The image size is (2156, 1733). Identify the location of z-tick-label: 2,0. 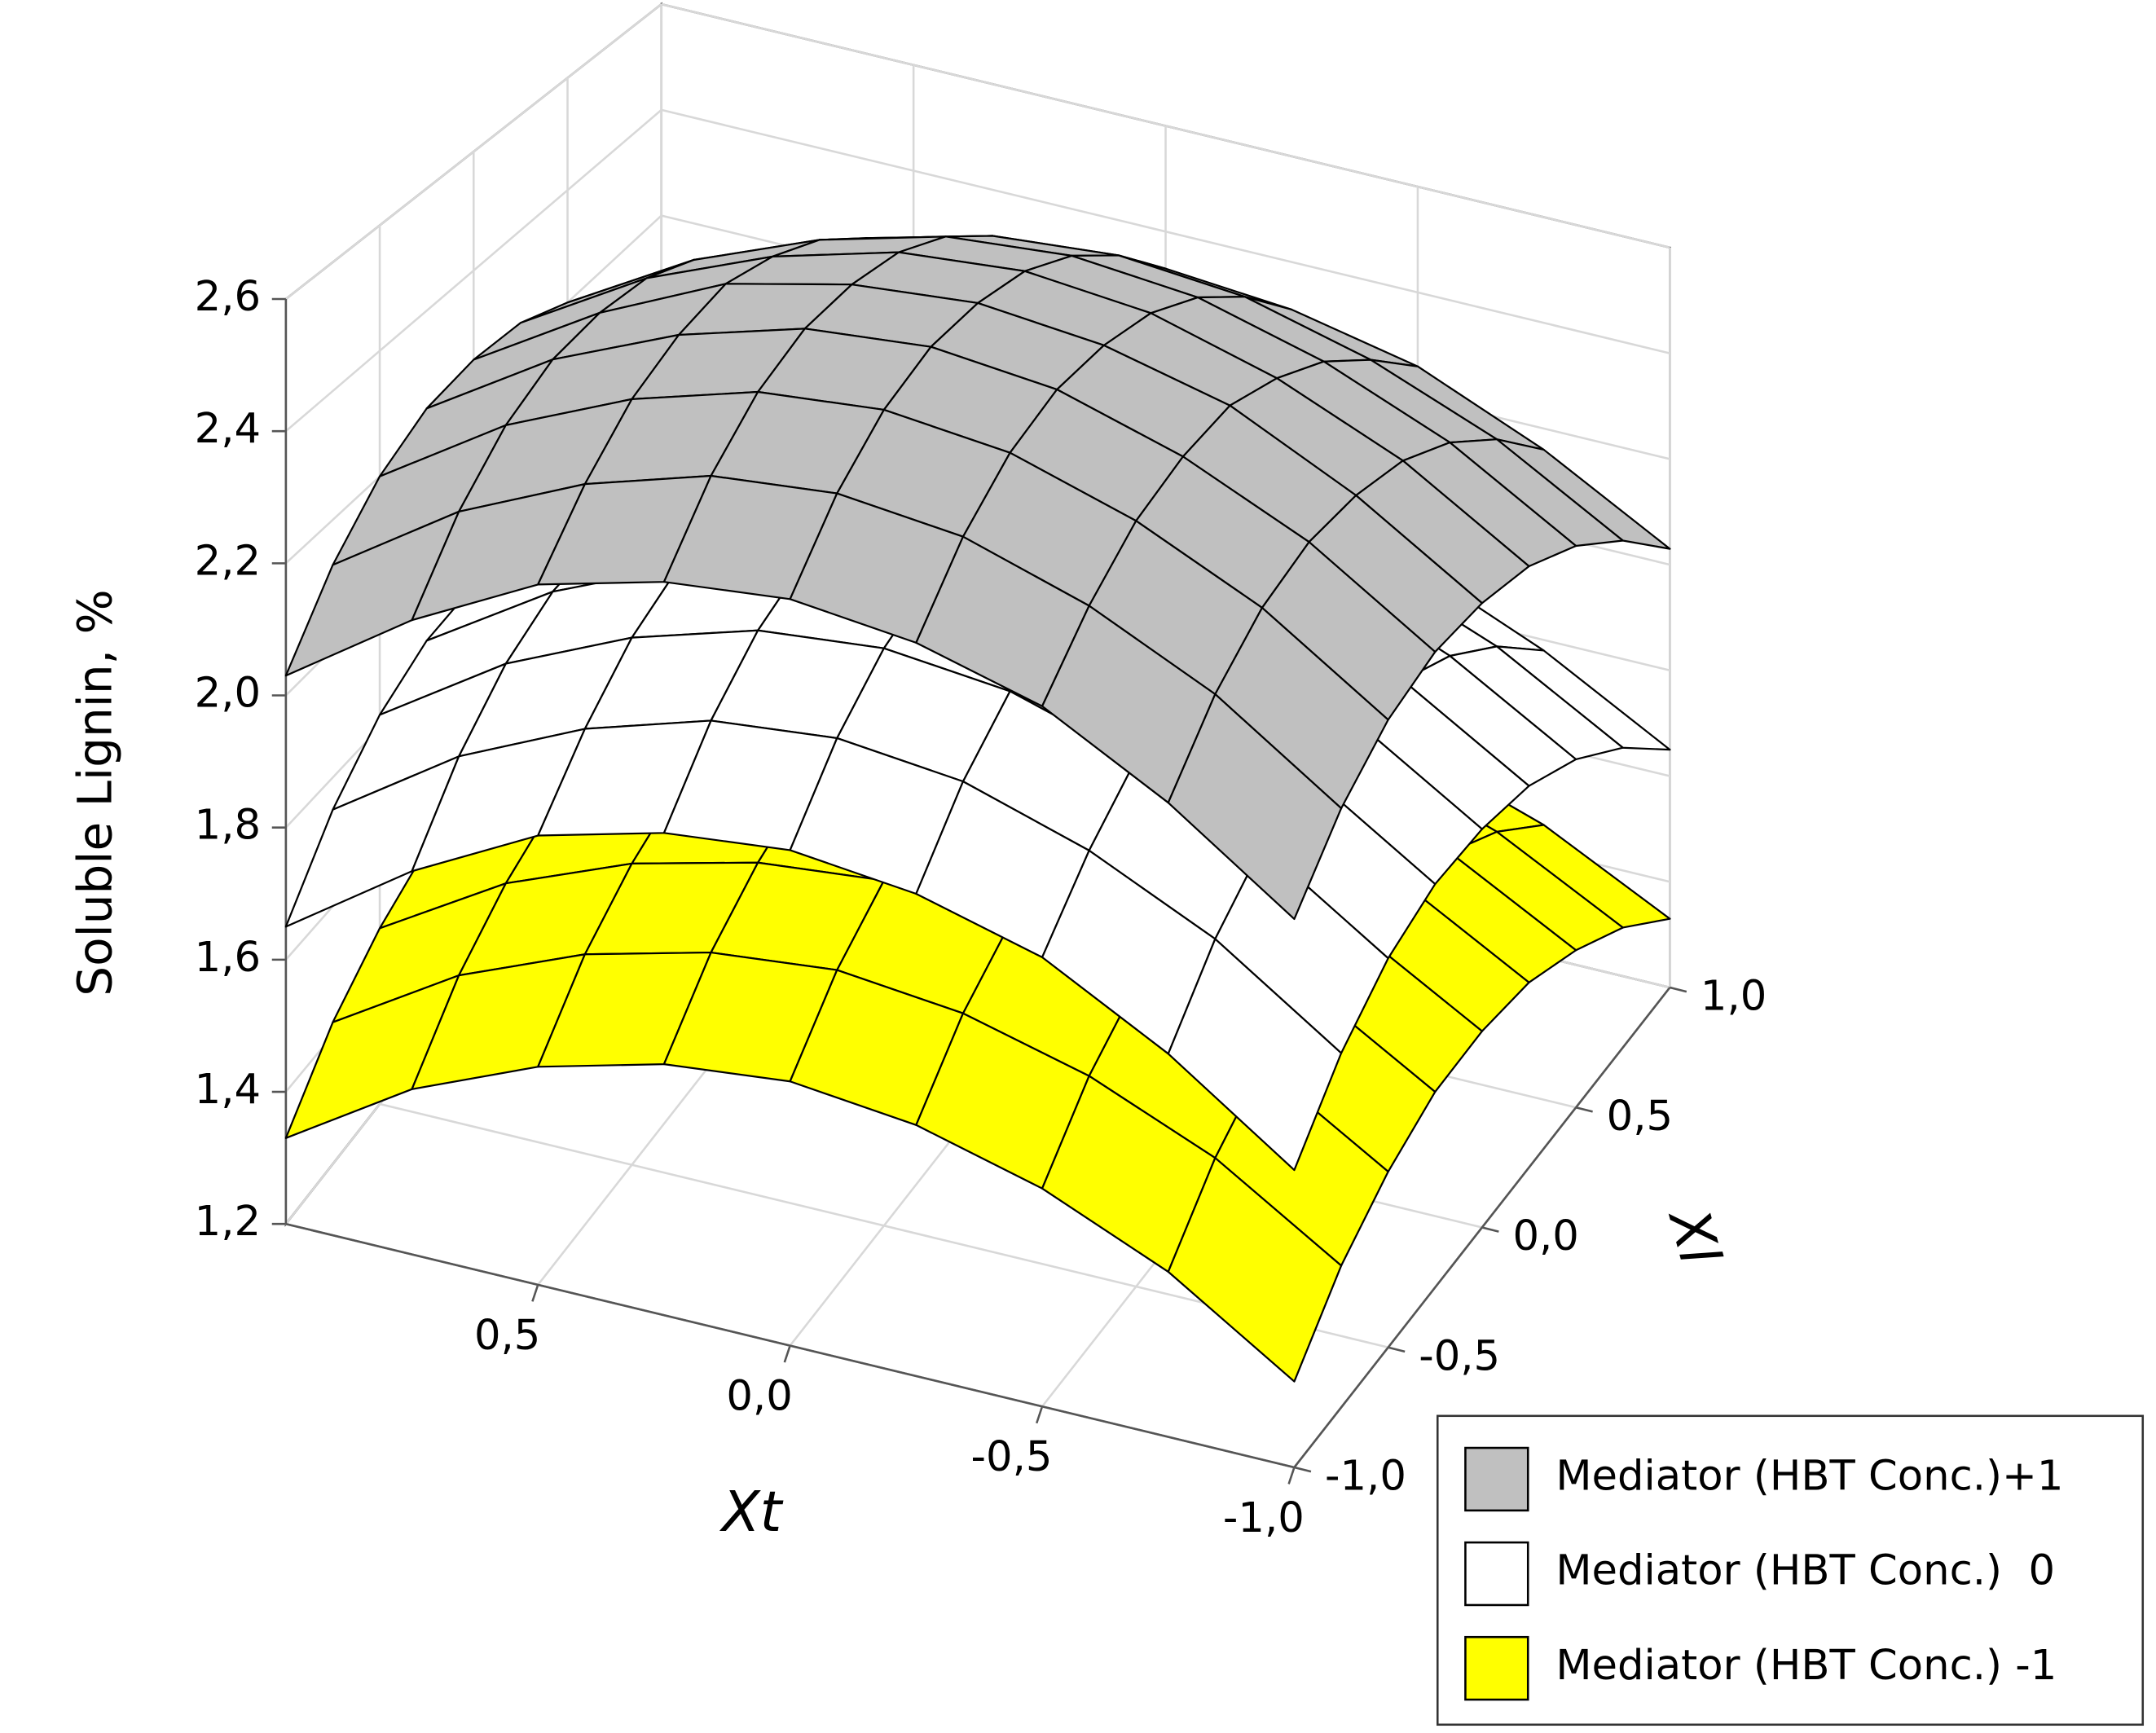
(228, 693).